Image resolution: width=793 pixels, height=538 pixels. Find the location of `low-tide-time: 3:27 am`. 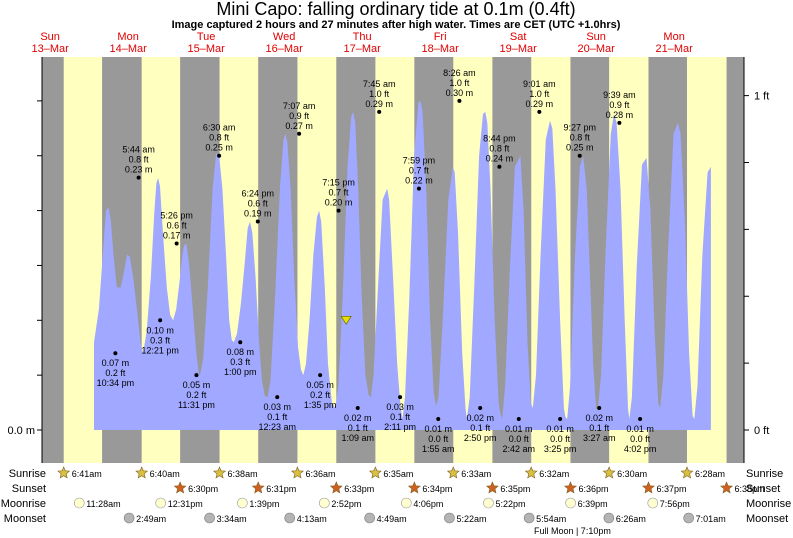

low-tide-time: 3:27 am is located at coordinates (599, 438).